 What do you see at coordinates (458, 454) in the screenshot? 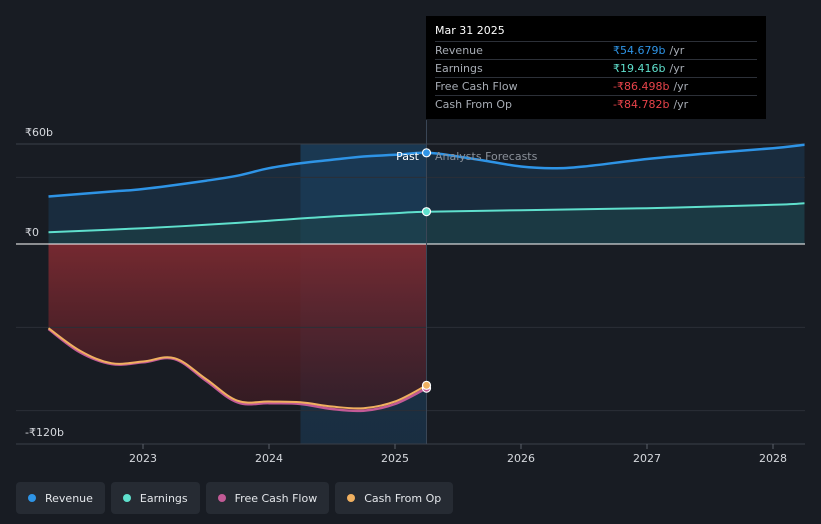
I see `x-axis-ticks: 2023 2024 2025 2026 2027 2028` at bounding box center [458, 454].